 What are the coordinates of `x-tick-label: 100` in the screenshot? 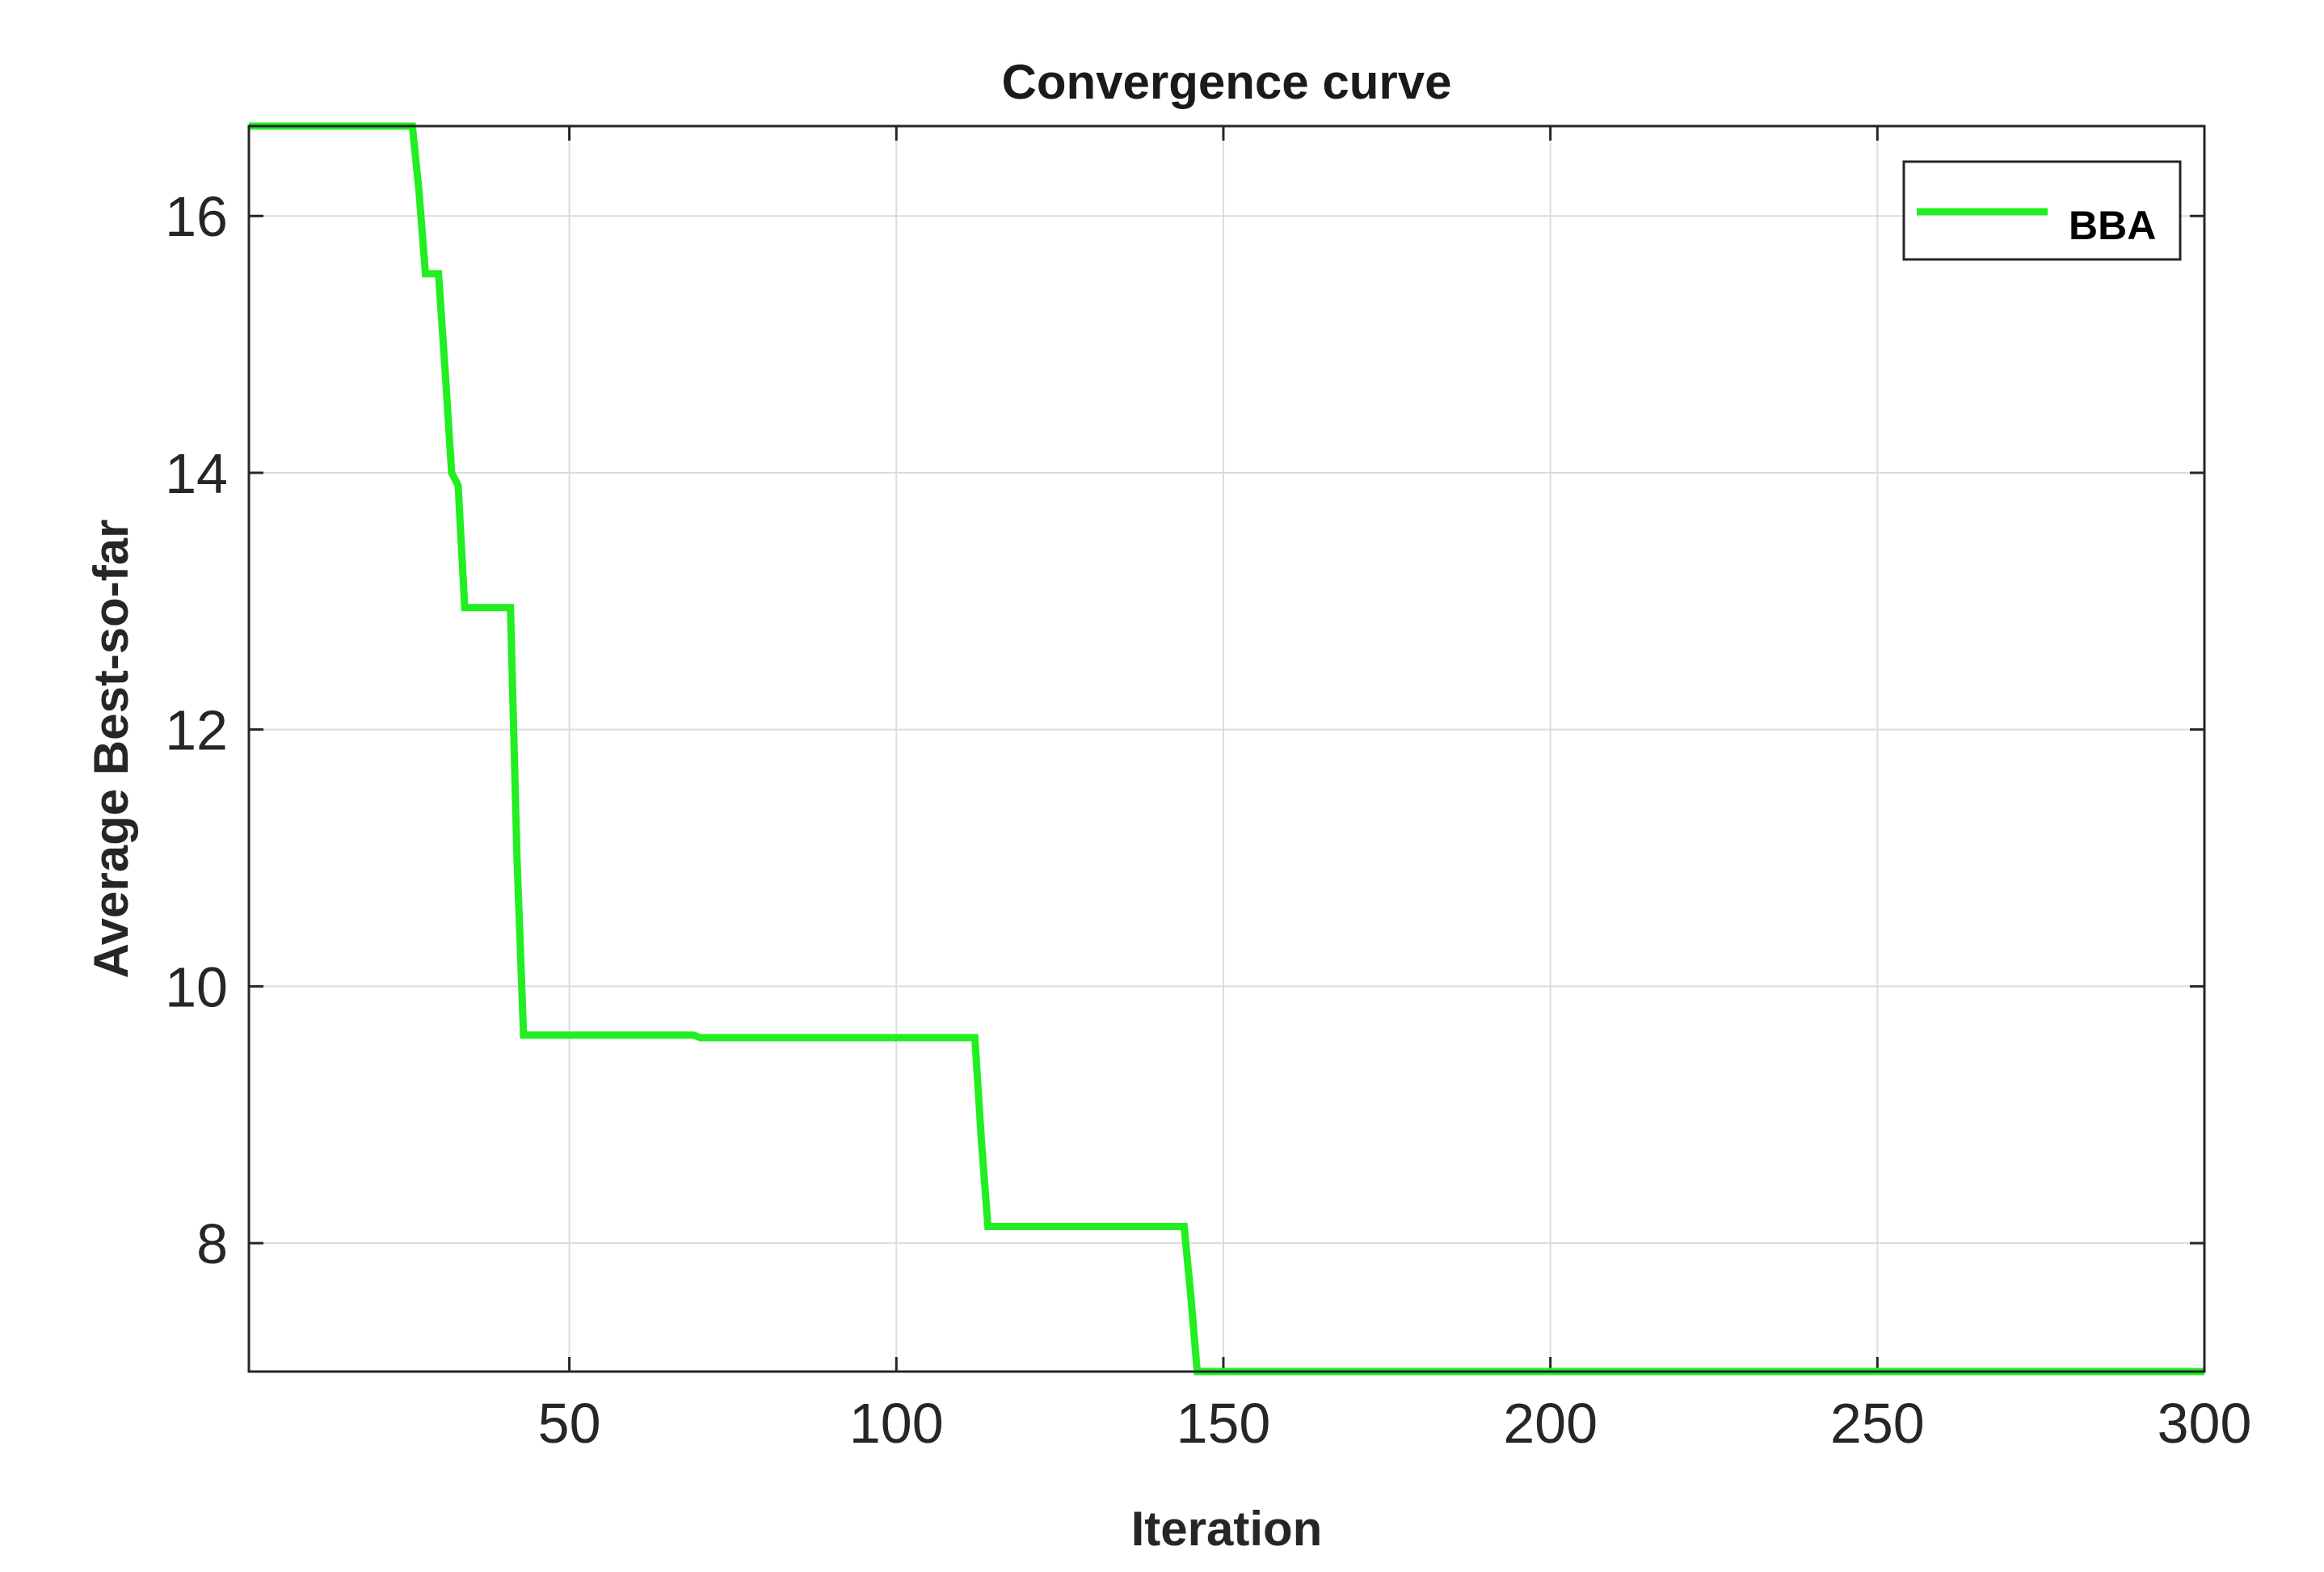 It's located at (896, 1423).